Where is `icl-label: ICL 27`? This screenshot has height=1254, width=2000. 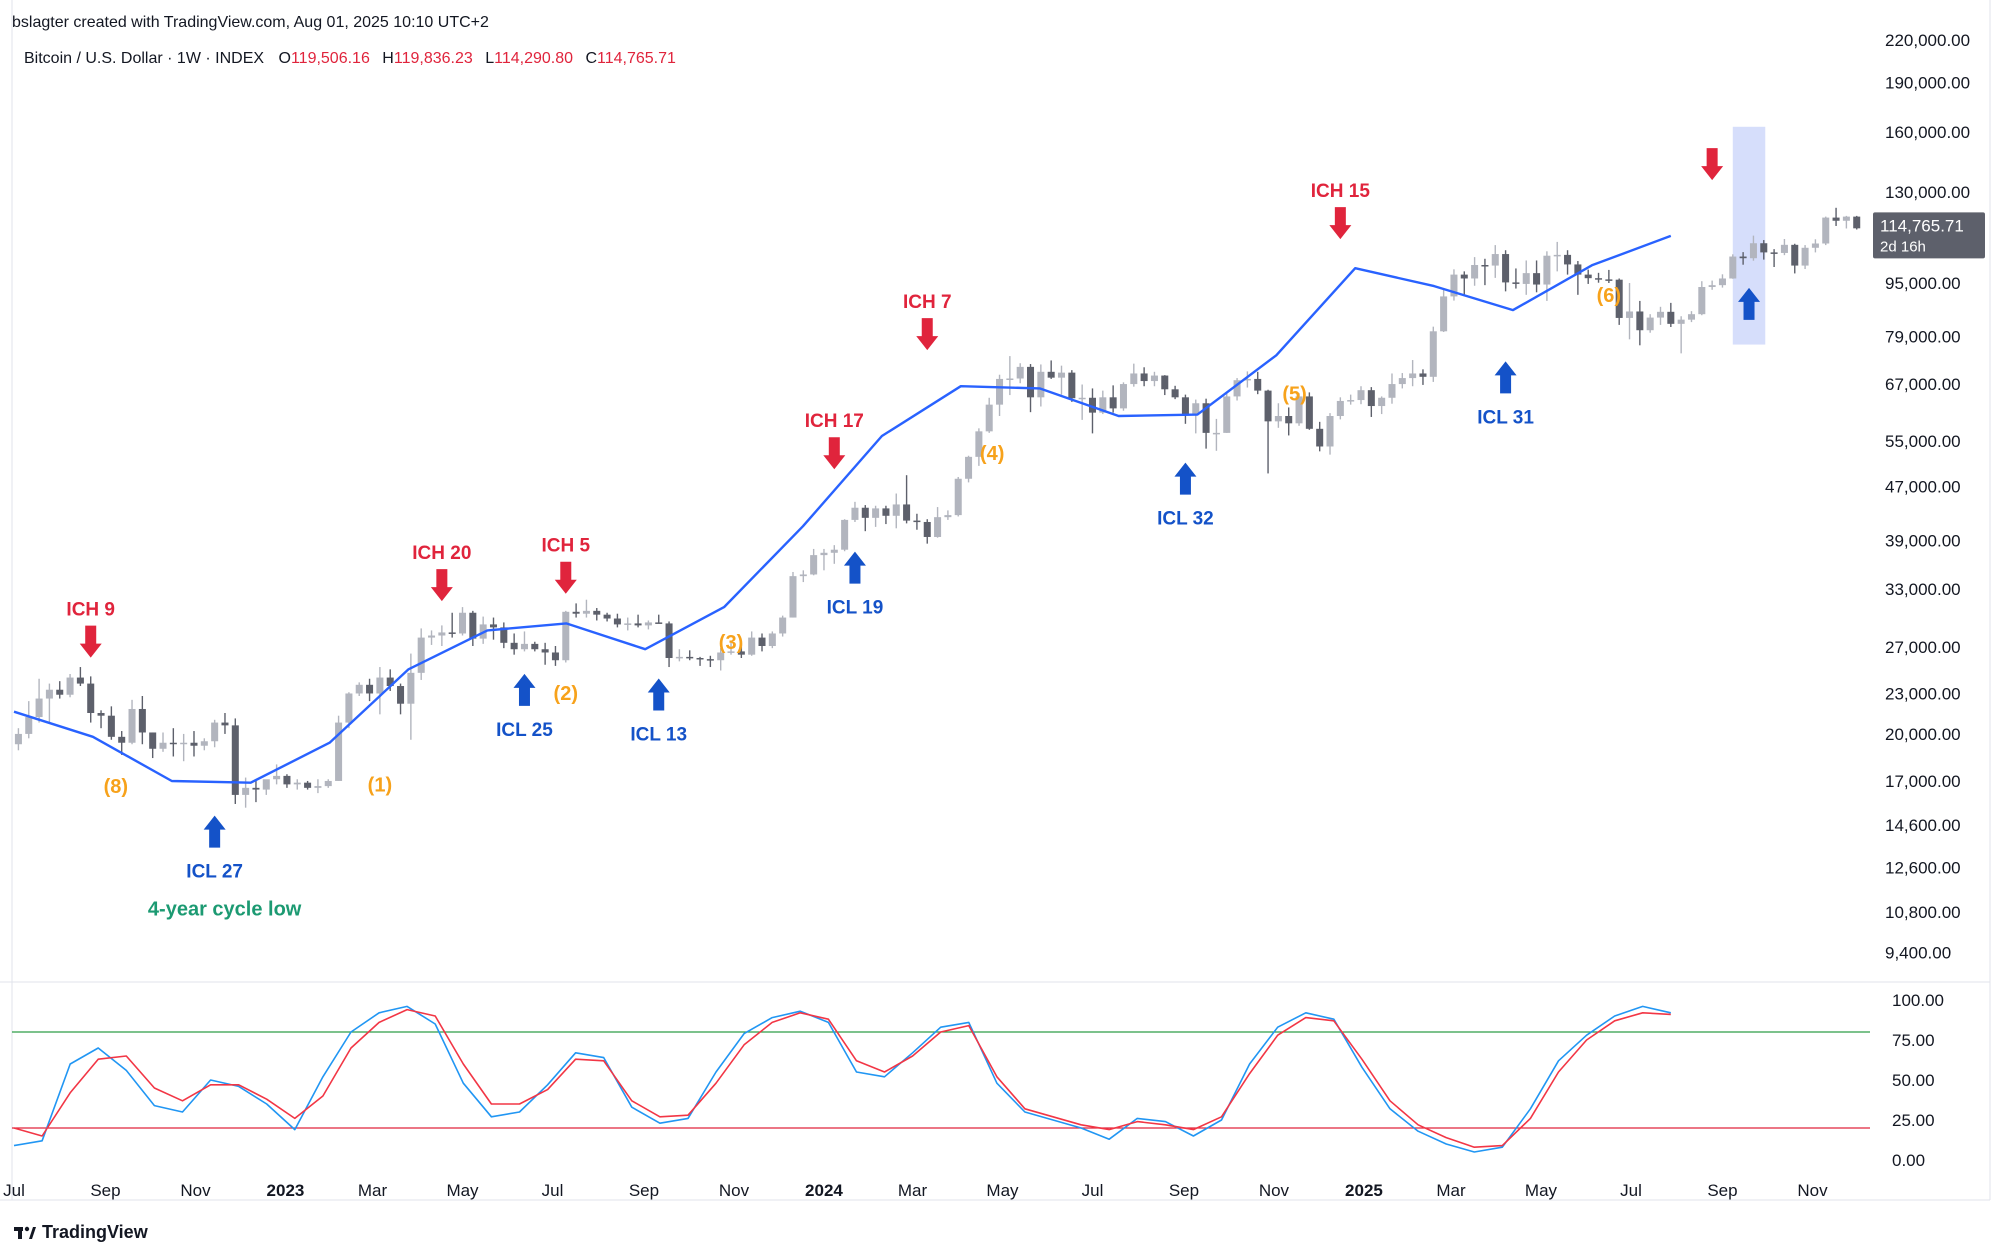
icl-label: ICL 27 is located at coordinates (214, 872).